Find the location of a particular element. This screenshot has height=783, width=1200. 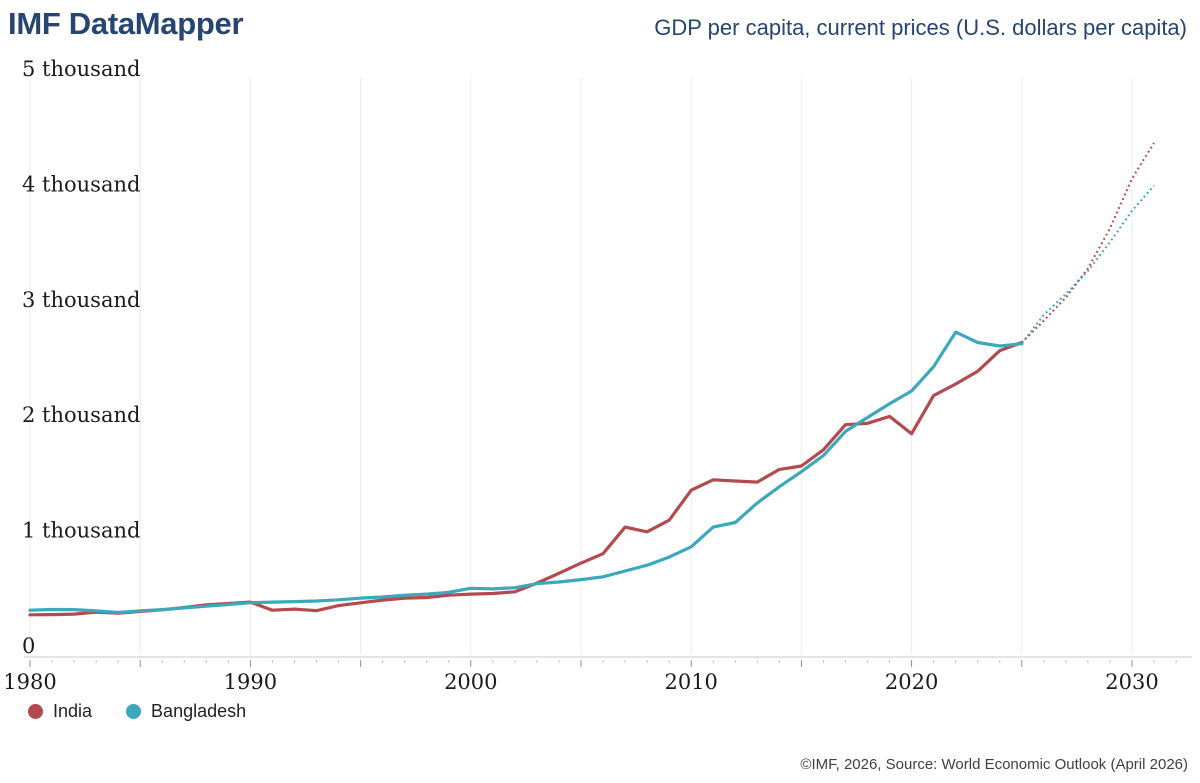

y-axis-label-2000: 2 thousand is located at coordinates (81, 415).